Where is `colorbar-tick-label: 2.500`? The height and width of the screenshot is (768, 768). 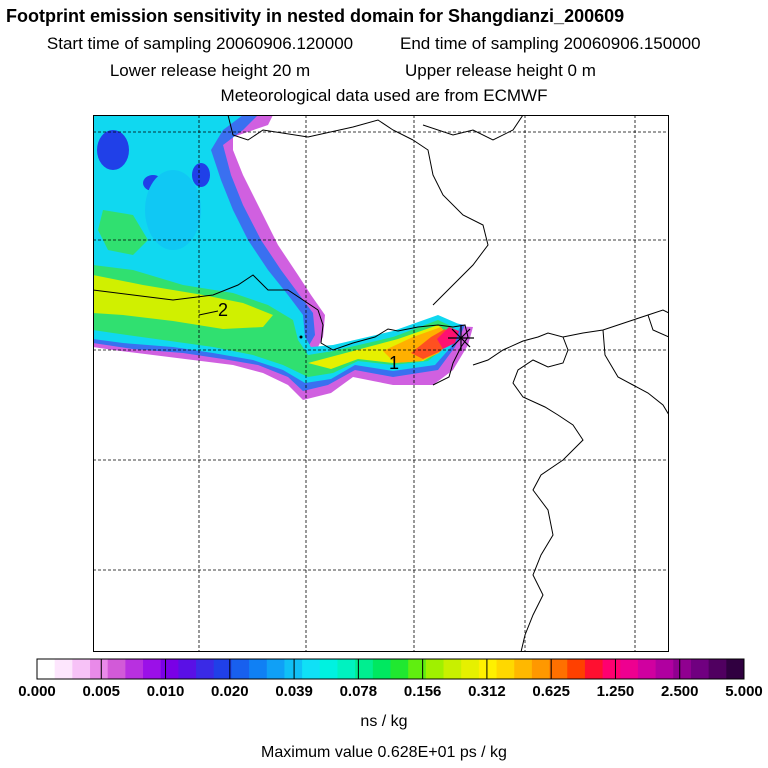 colorbar-tick-label: 2.500 is located at coordinates (680, 691).